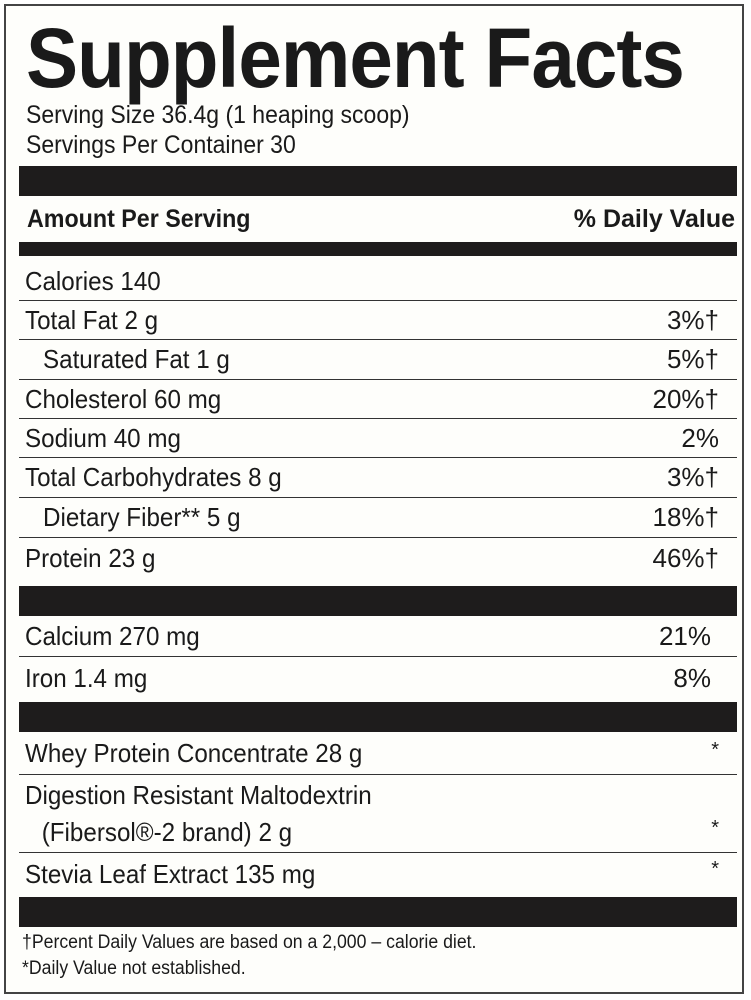 Image resolution: width=751 pixels, height=1000 pixels. What do you see at coordinates (112, 636) in the screenshot?
I see `mineral-name: Calcium 270 mg` at bounding box center [112, 636].